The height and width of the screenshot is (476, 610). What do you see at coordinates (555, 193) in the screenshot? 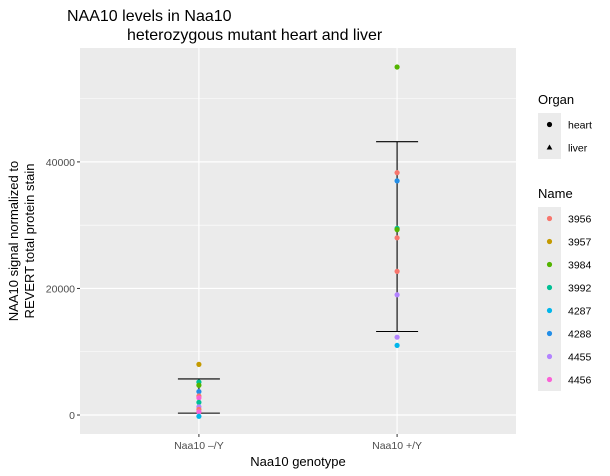
I see `name-legend-title: Name` at bounding box center [555, 193].